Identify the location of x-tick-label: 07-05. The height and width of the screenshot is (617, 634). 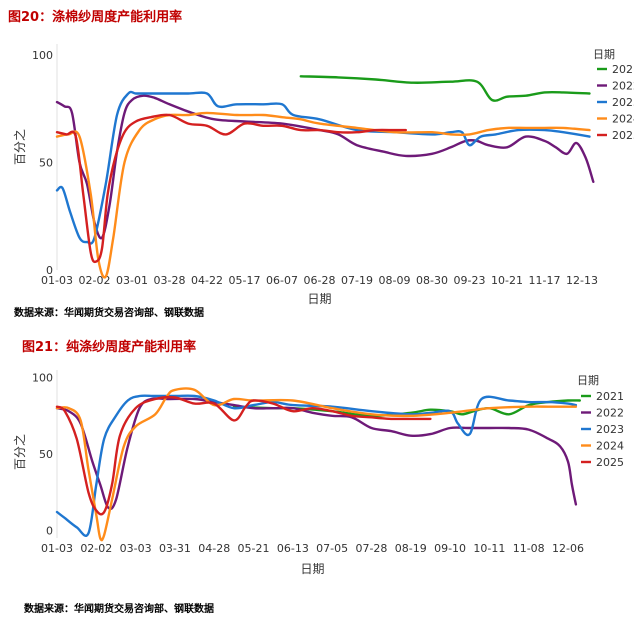
(332, 548).